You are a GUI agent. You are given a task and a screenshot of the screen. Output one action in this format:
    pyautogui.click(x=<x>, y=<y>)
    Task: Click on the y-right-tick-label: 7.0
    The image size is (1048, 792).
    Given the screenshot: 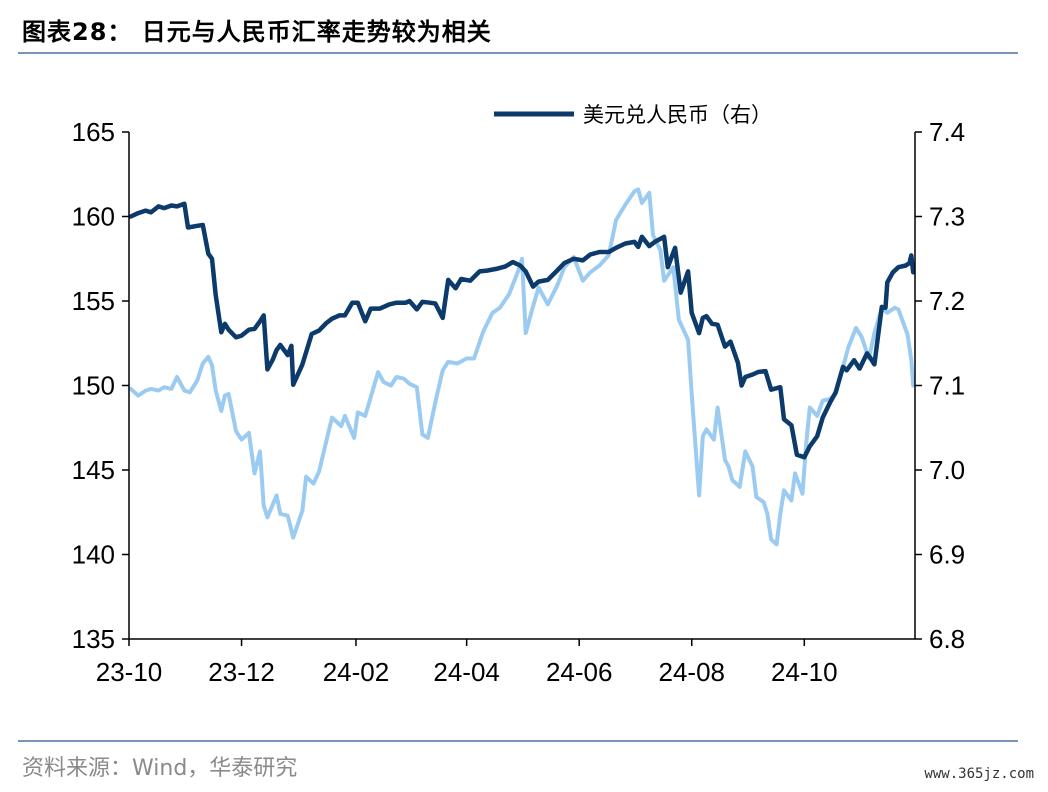 What is the action you would take?
    pyautogui.click(x=947, y=470)
    